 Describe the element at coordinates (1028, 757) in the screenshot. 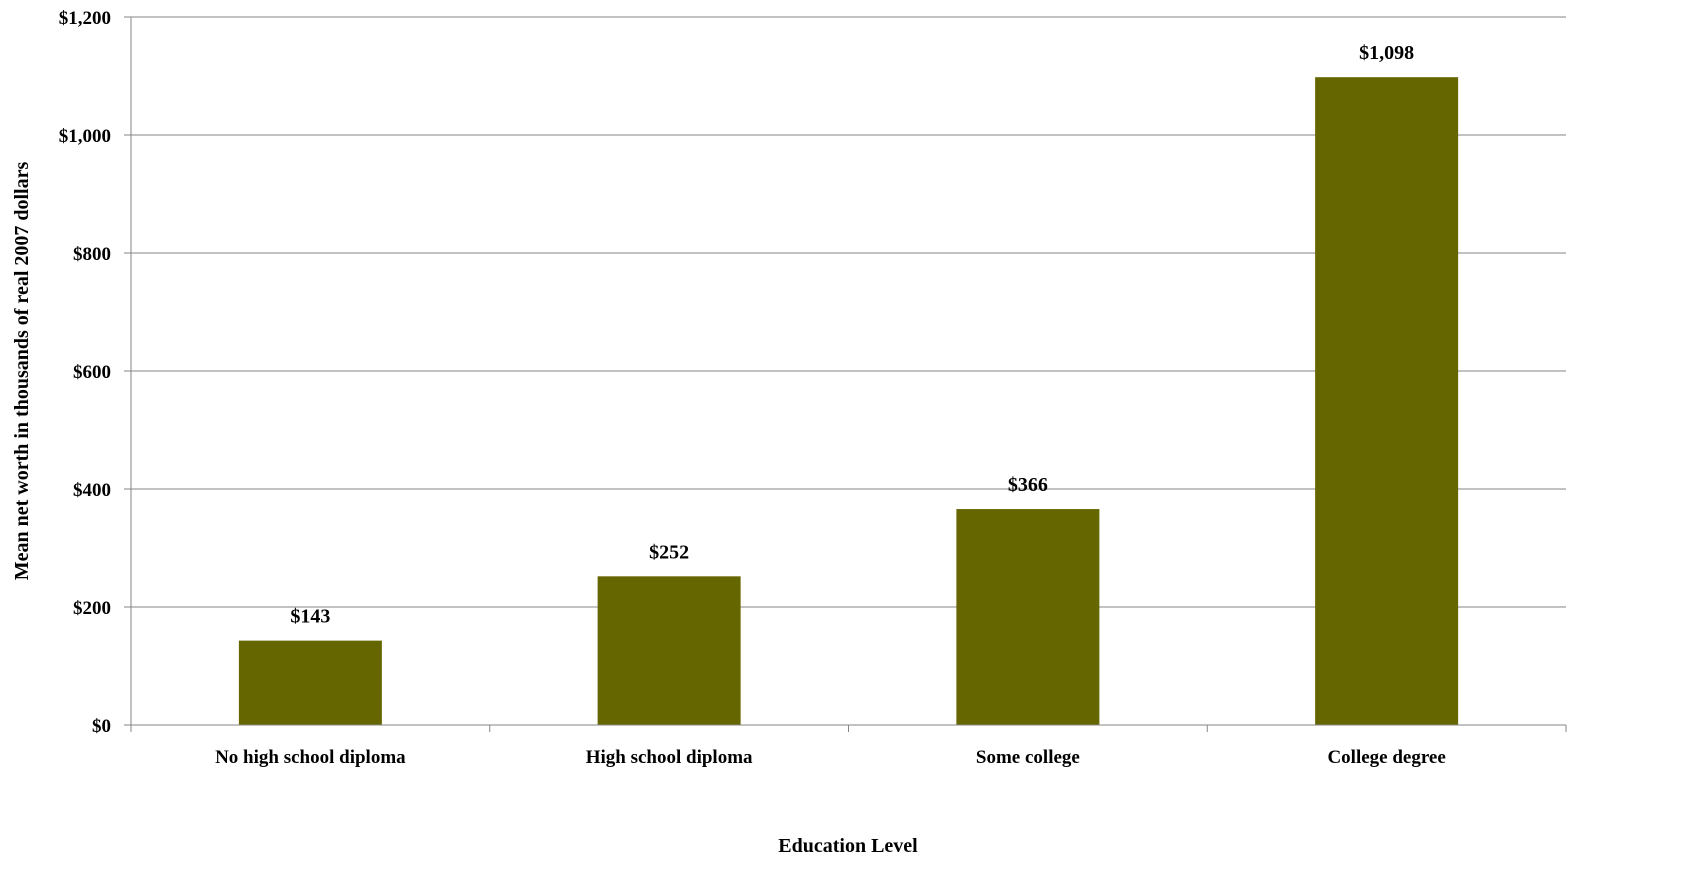

I see `x-tick-label: Some college` at that location.